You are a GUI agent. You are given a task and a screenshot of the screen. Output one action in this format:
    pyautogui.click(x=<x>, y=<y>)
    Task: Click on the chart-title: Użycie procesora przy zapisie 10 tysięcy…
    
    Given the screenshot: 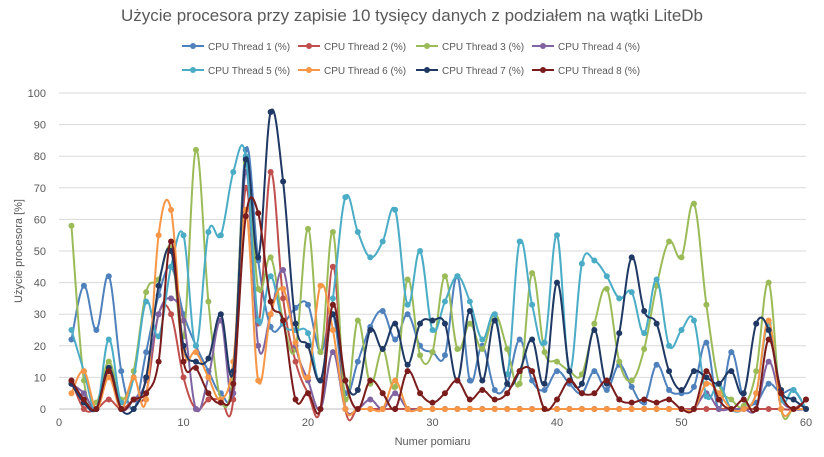 What is the action you would take?
    pyautogui.click(x=412, y=15)
    